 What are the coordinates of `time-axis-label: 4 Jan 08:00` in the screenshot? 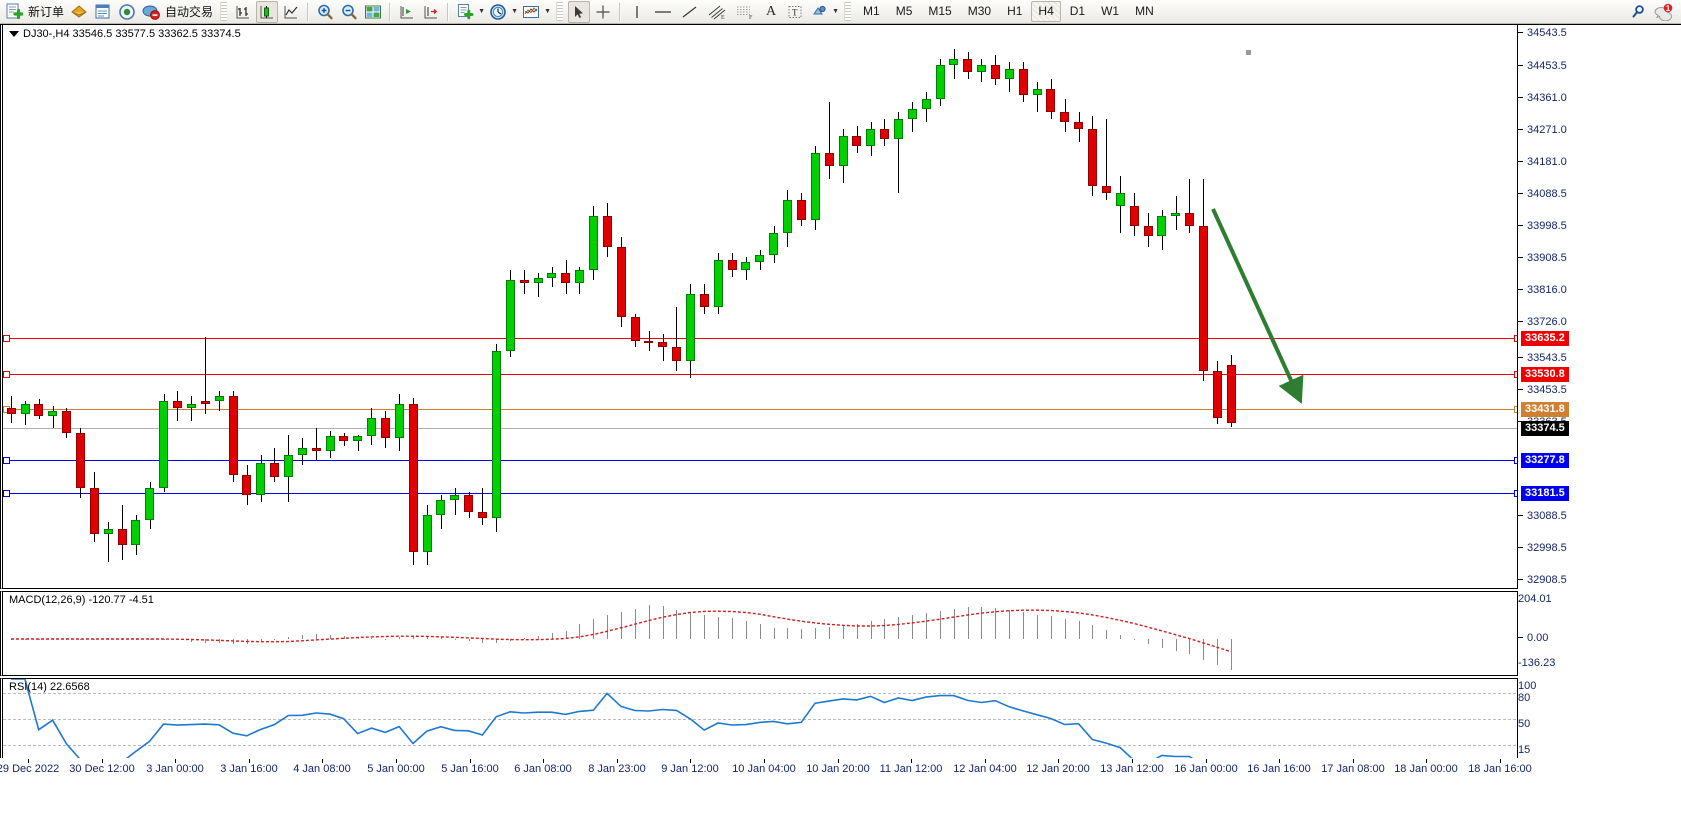 It's located at (322, 769).